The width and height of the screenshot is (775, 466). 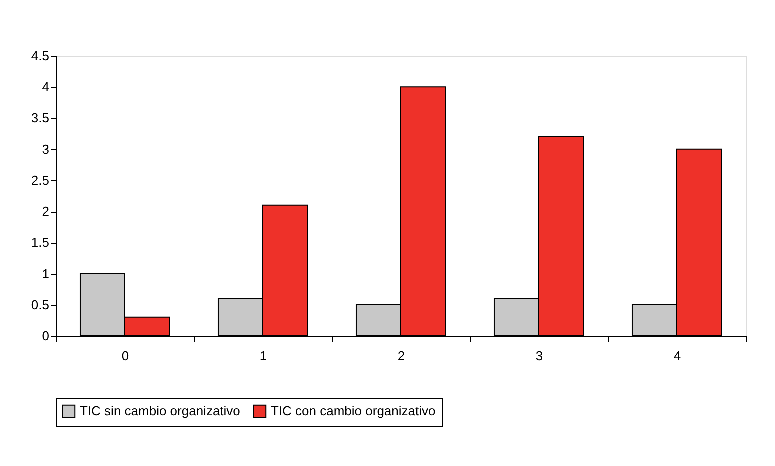 What do you see at coordinates (264, 356) in the screenshot?
I see `x-tick-label: 1` at bounding box center [264, 356].